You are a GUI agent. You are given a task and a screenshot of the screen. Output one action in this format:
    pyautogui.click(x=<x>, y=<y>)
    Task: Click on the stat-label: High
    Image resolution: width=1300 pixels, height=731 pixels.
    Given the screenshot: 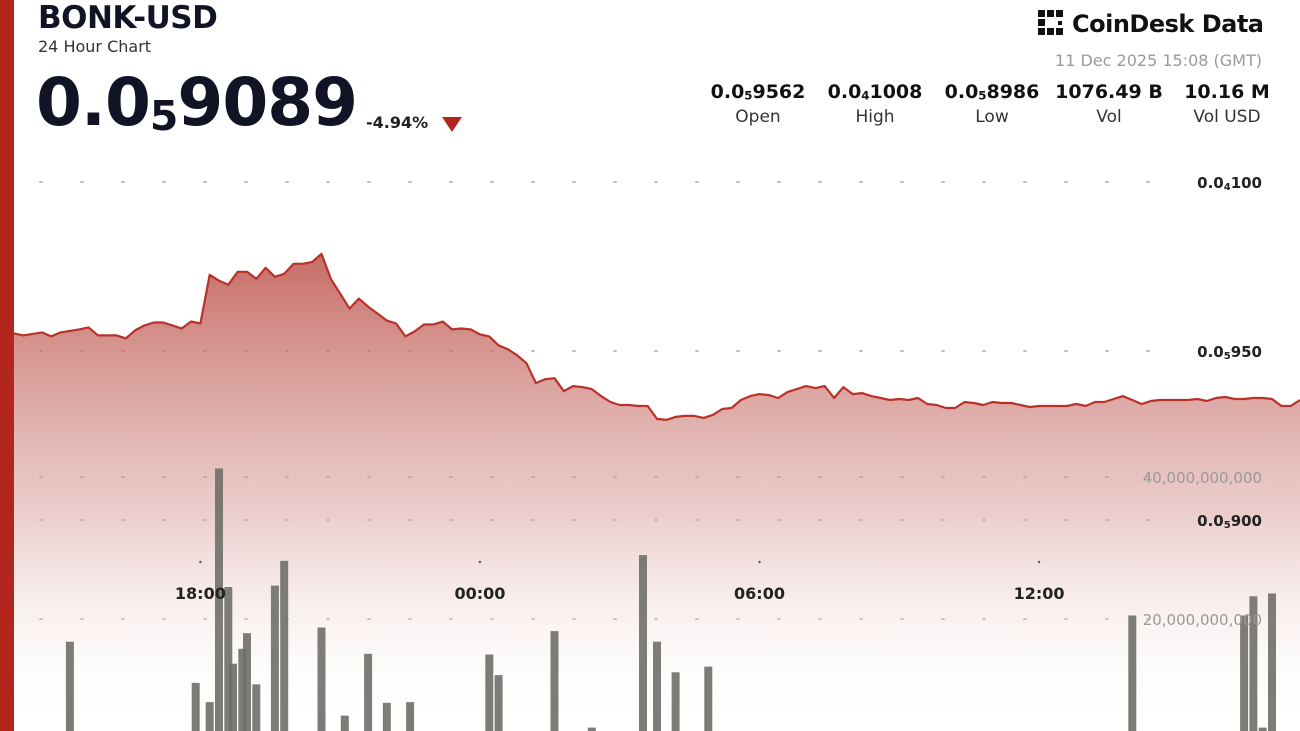 What is the action you would take?
    pyautogui.click(x=875, y=117)
    